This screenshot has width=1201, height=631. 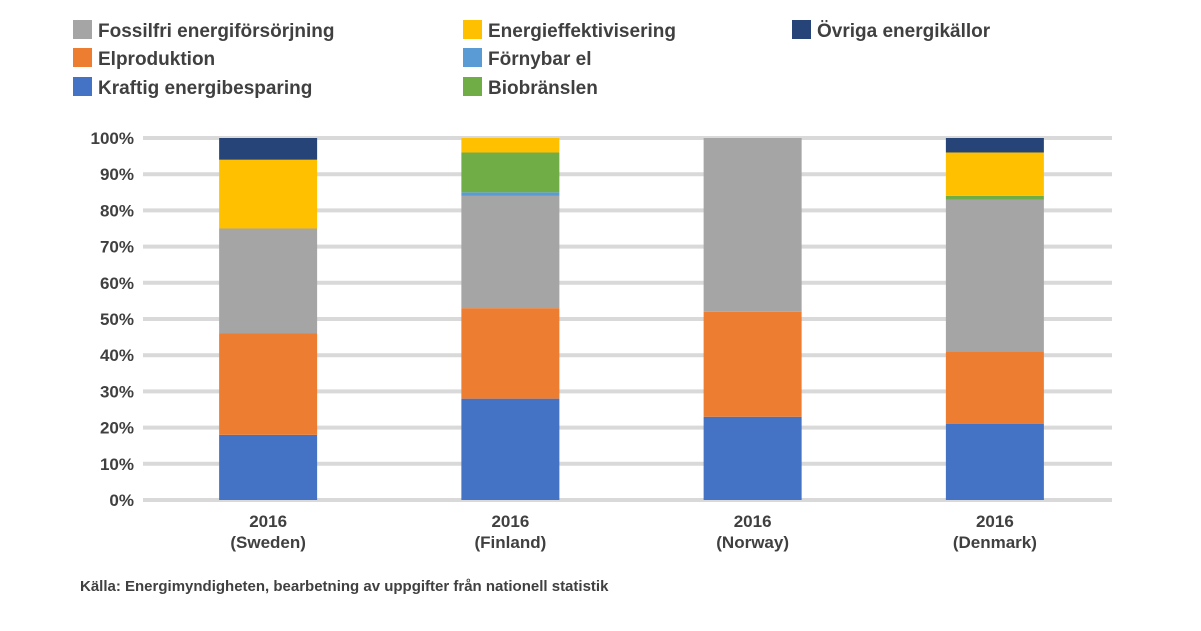 What do you see at coordinates (117, 174) in the screenshot?
I see `y-tick-label: 90%` at bounding box center [117, 174].